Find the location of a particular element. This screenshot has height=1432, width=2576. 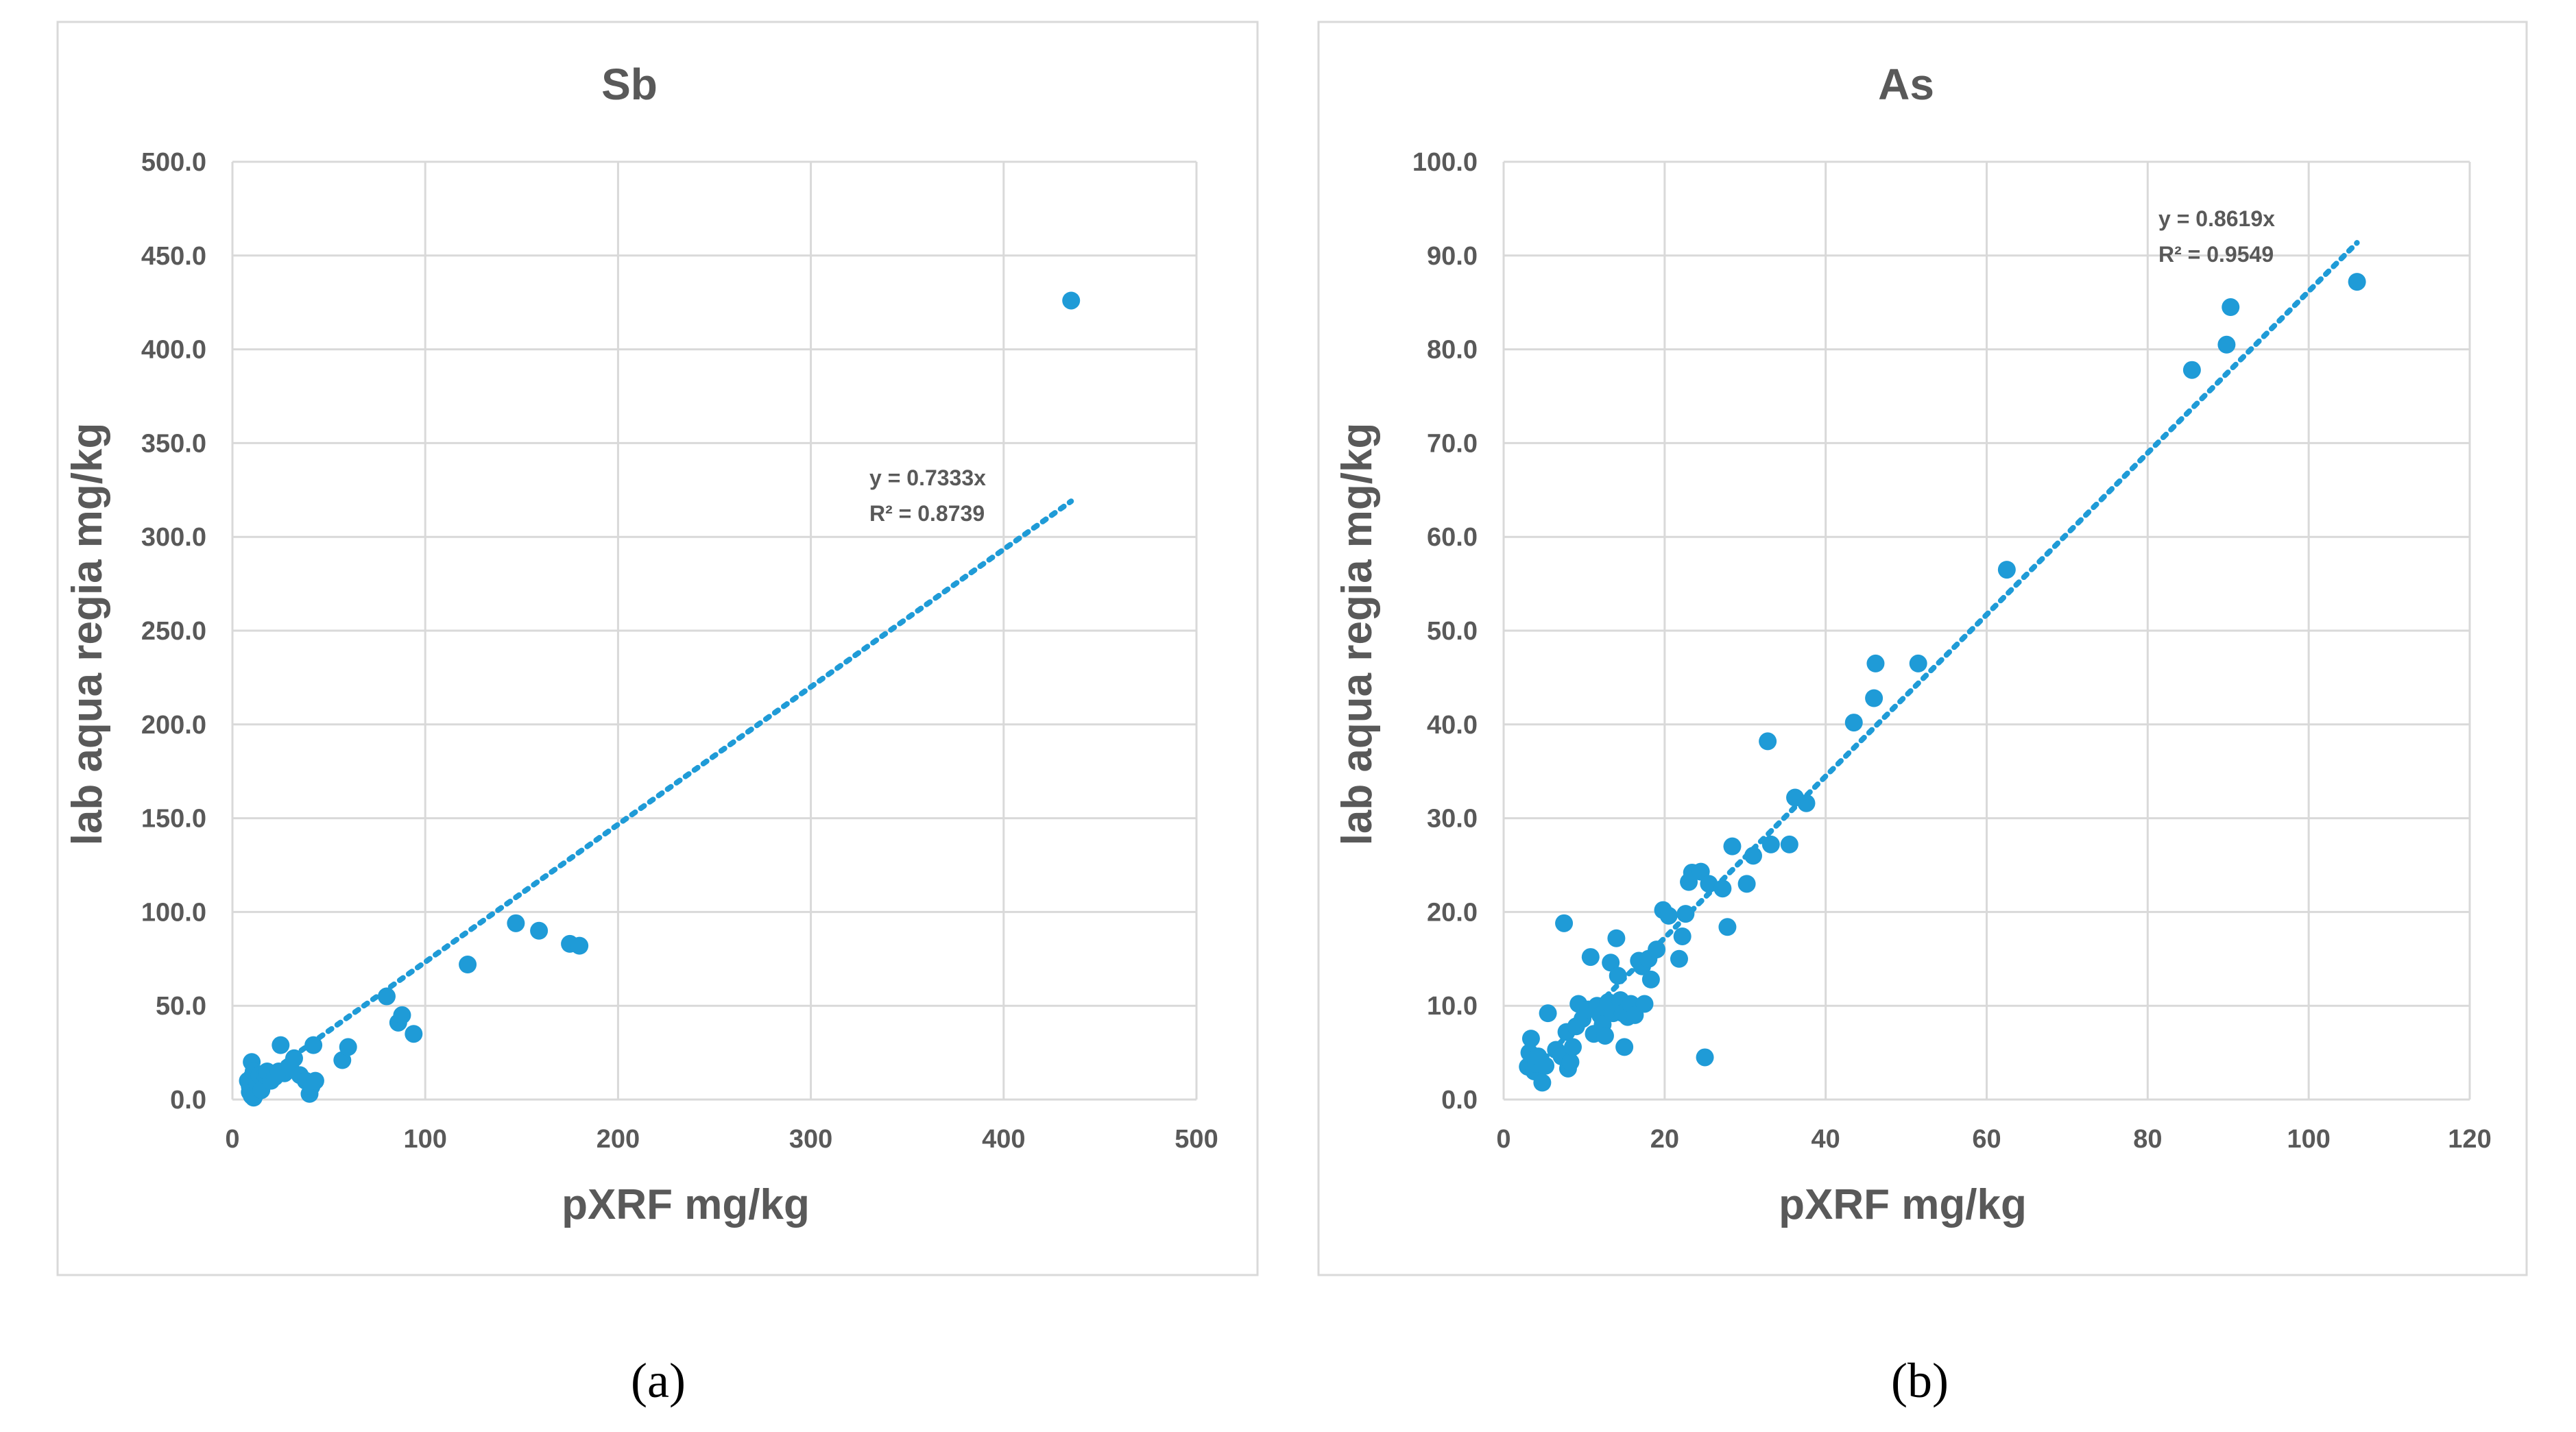

y-tick-label-sb: 500.0 is located at coordinates (174, 162).